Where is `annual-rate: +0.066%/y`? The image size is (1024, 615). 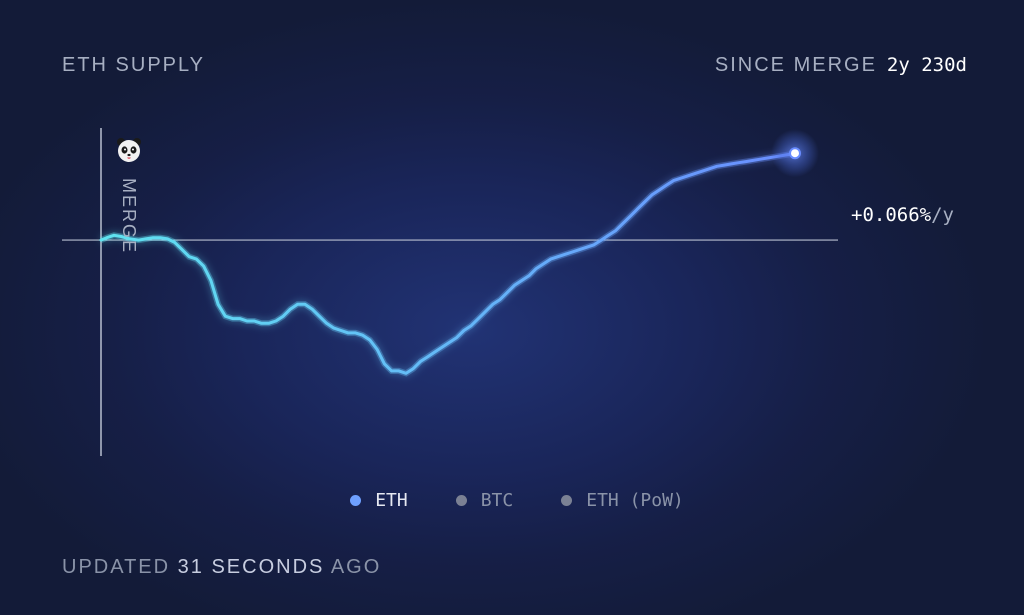
annual-rate: +0.066%/y is located at coordinates (902, 215).